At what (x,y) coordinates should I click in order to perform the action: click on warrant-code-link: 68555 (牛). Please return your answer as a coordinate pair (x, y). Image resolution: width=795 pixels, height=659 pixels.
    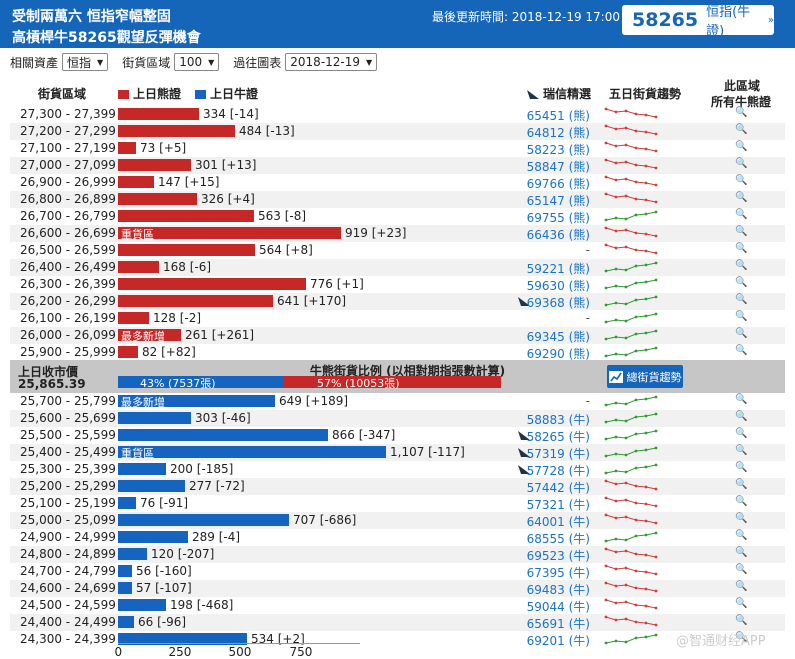
    Looking at the image, I should click on (558, 539).